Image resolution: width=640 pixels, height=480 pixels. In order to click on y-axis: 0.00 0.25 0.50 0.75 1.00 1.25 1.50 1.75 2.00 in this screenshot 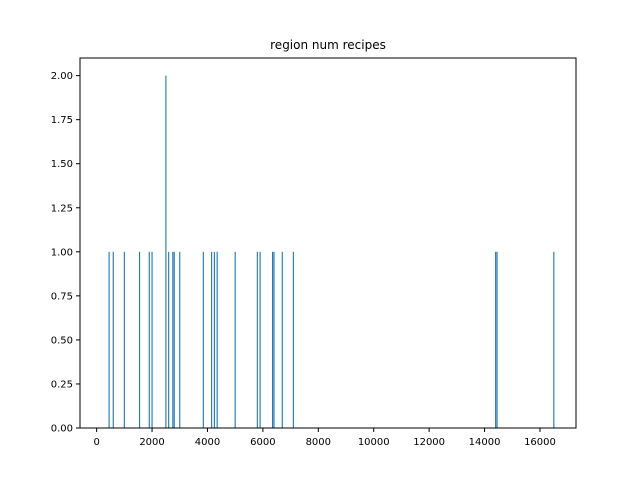, I will do `click(65, 253)`.